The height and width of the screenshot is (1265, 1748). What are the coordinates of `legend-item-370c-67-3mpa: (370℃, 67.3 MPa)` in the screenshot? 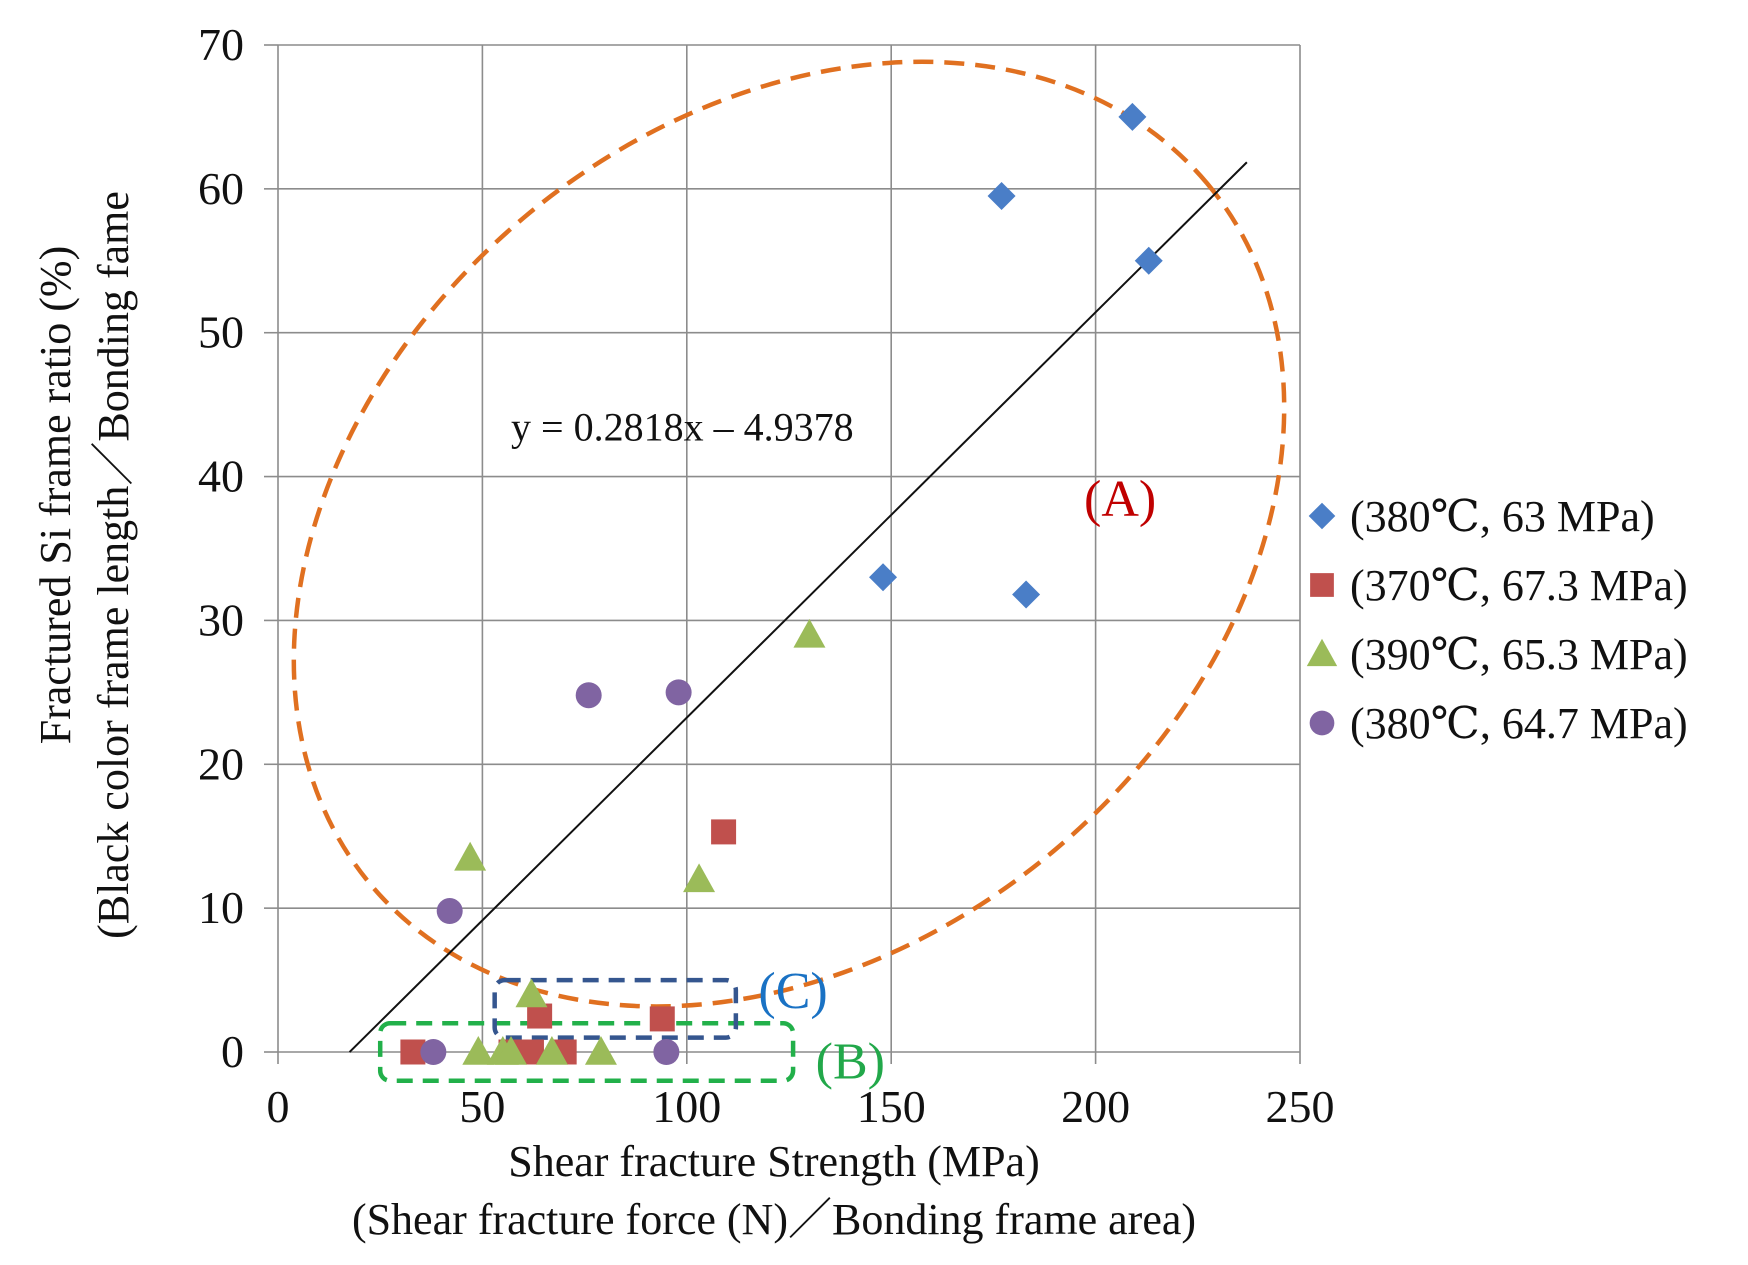 It's located at (1499, 585).